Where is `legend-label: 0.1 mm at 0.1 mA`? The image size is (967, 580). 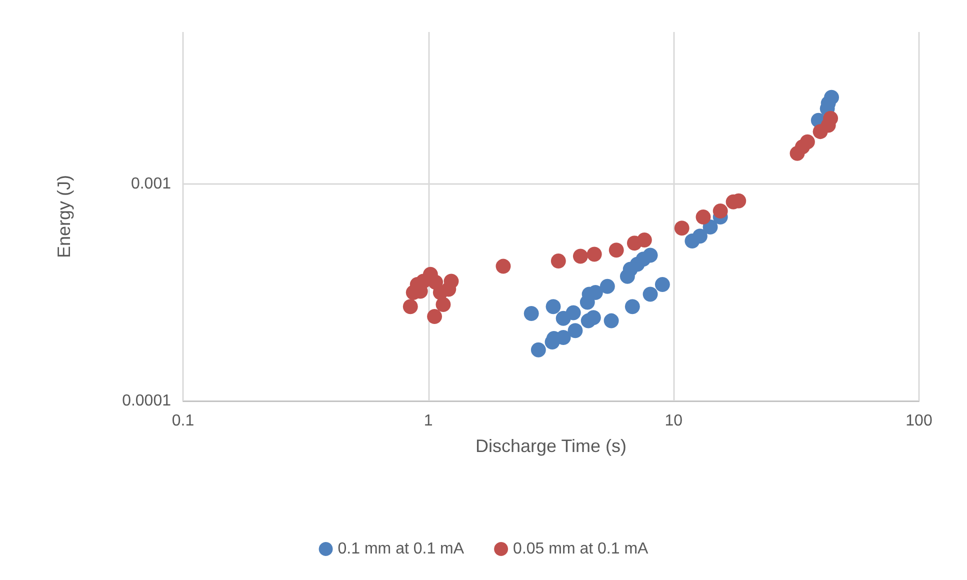
legend-label: 0.1 mm at 0.1 mA is located at coordinates (401, 549).